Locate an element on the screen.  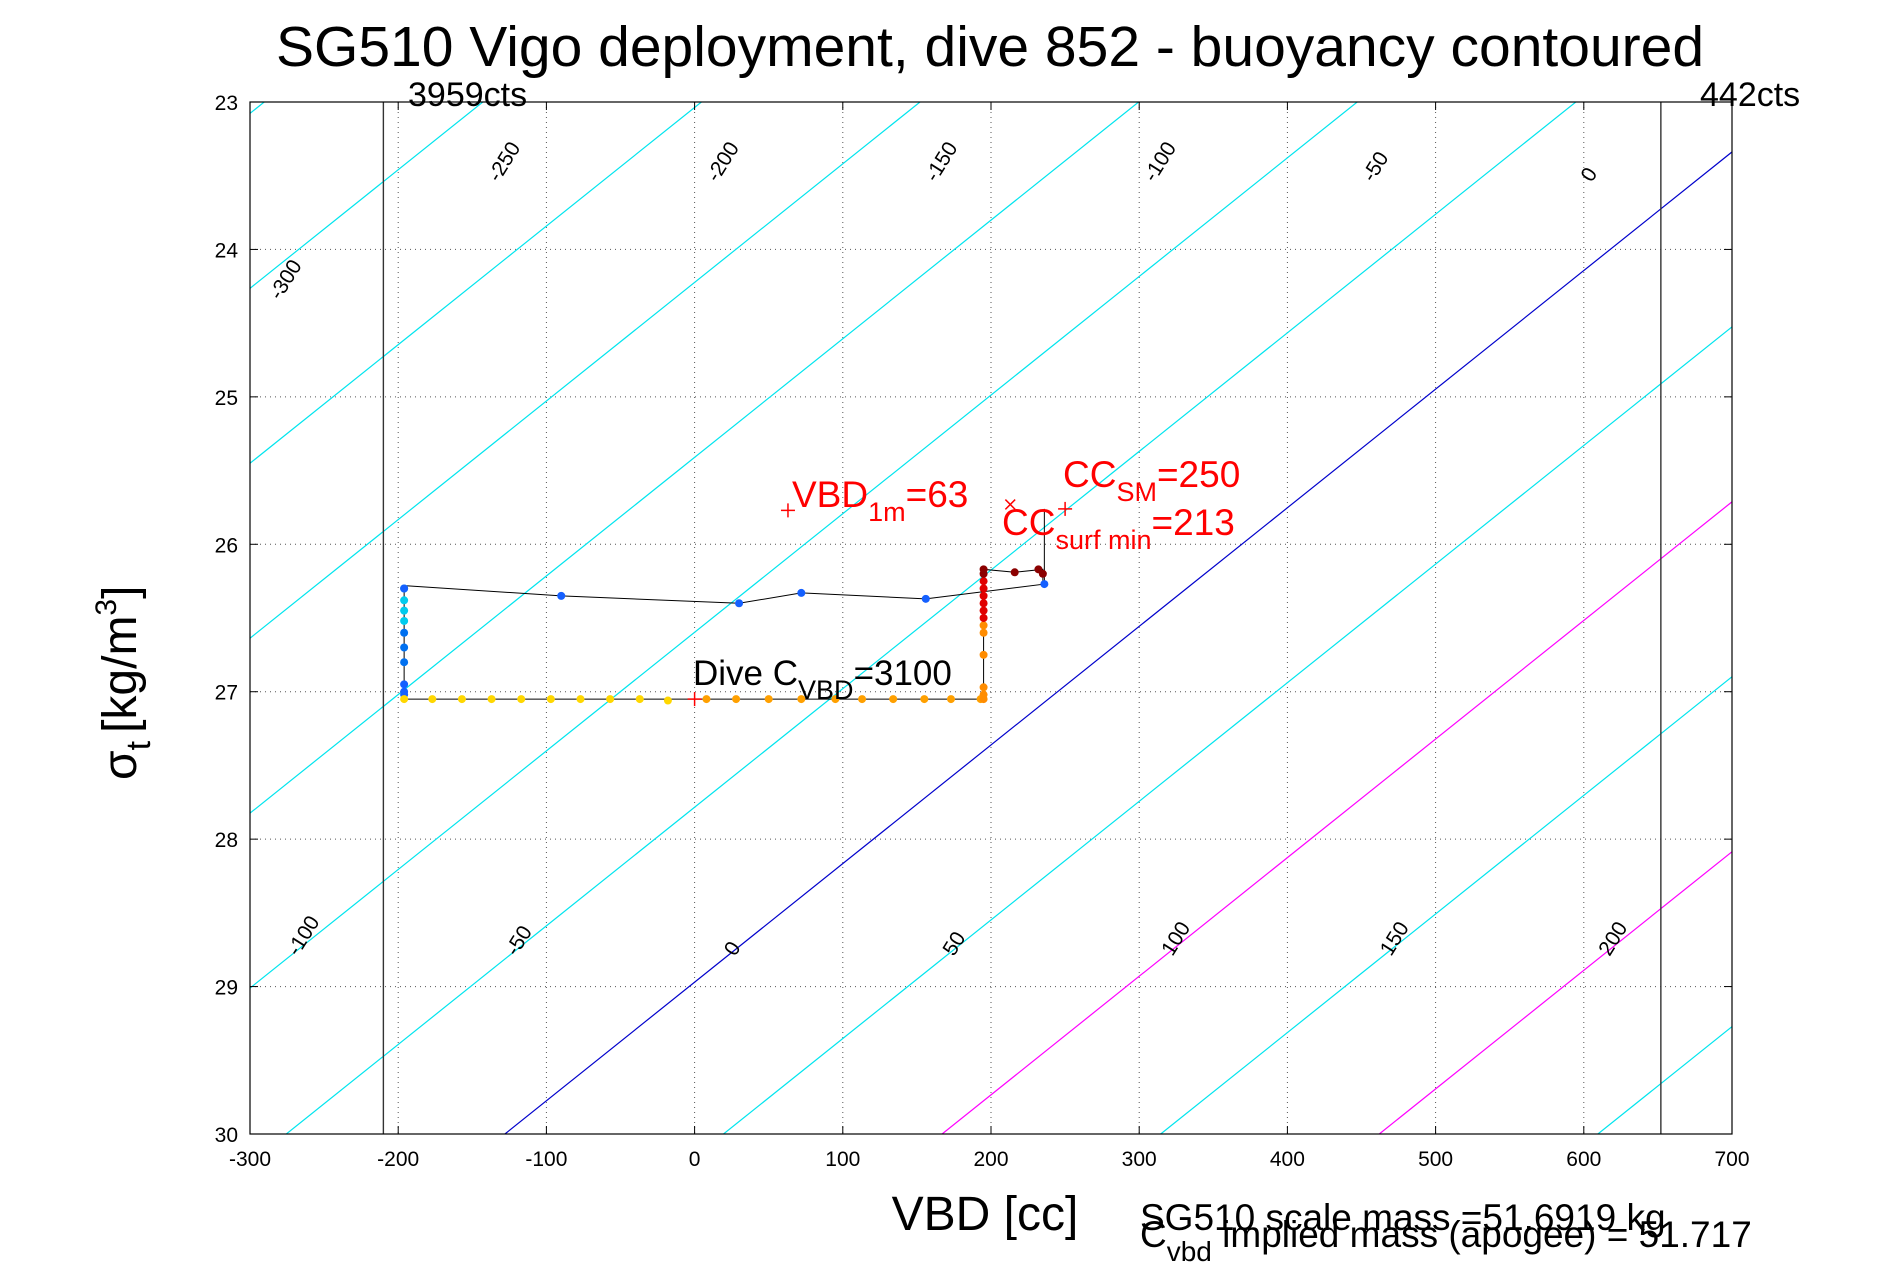
annotation-markers is located at coordinates (880, 603).